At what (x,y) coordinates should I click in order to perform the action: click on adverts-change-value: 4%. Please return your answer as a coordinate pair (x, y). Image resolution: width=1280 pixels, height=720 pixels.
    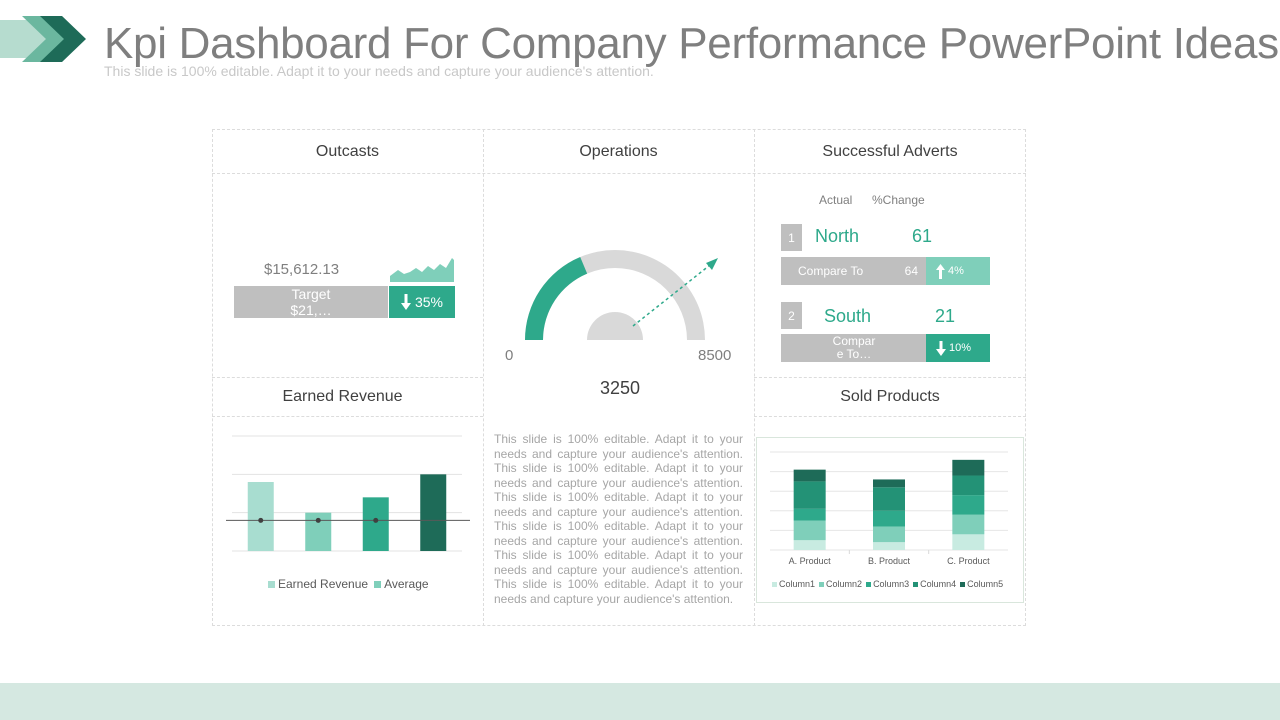
    Looking at the image, I should click on (956, 271).